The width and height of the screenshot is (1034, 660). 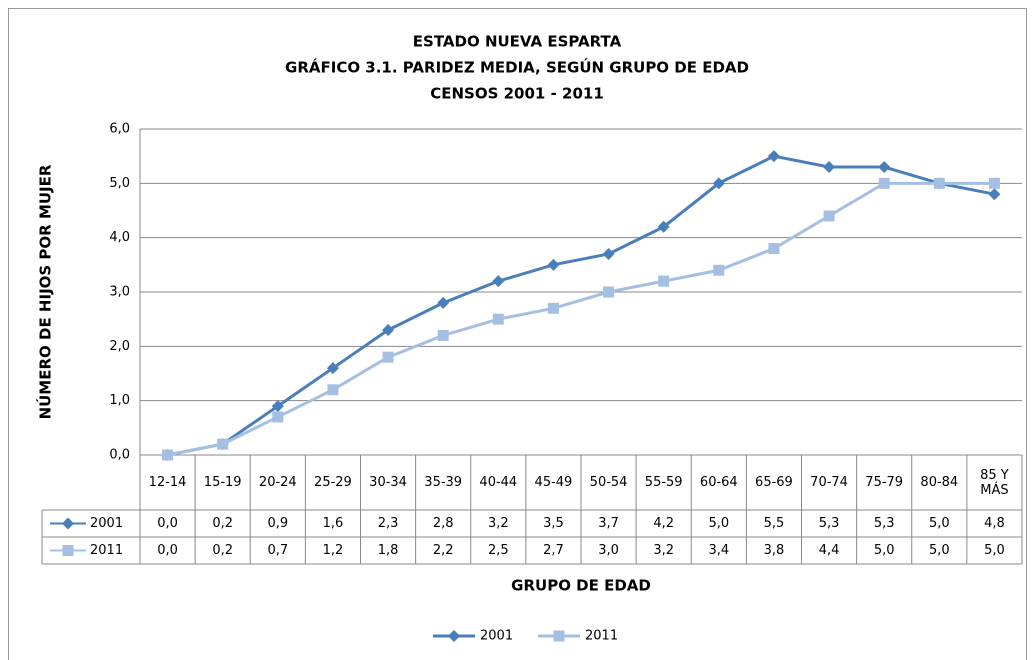 I want to click on x-tick-label-box: 85 Y MÁS, so click(x=994, y=482).